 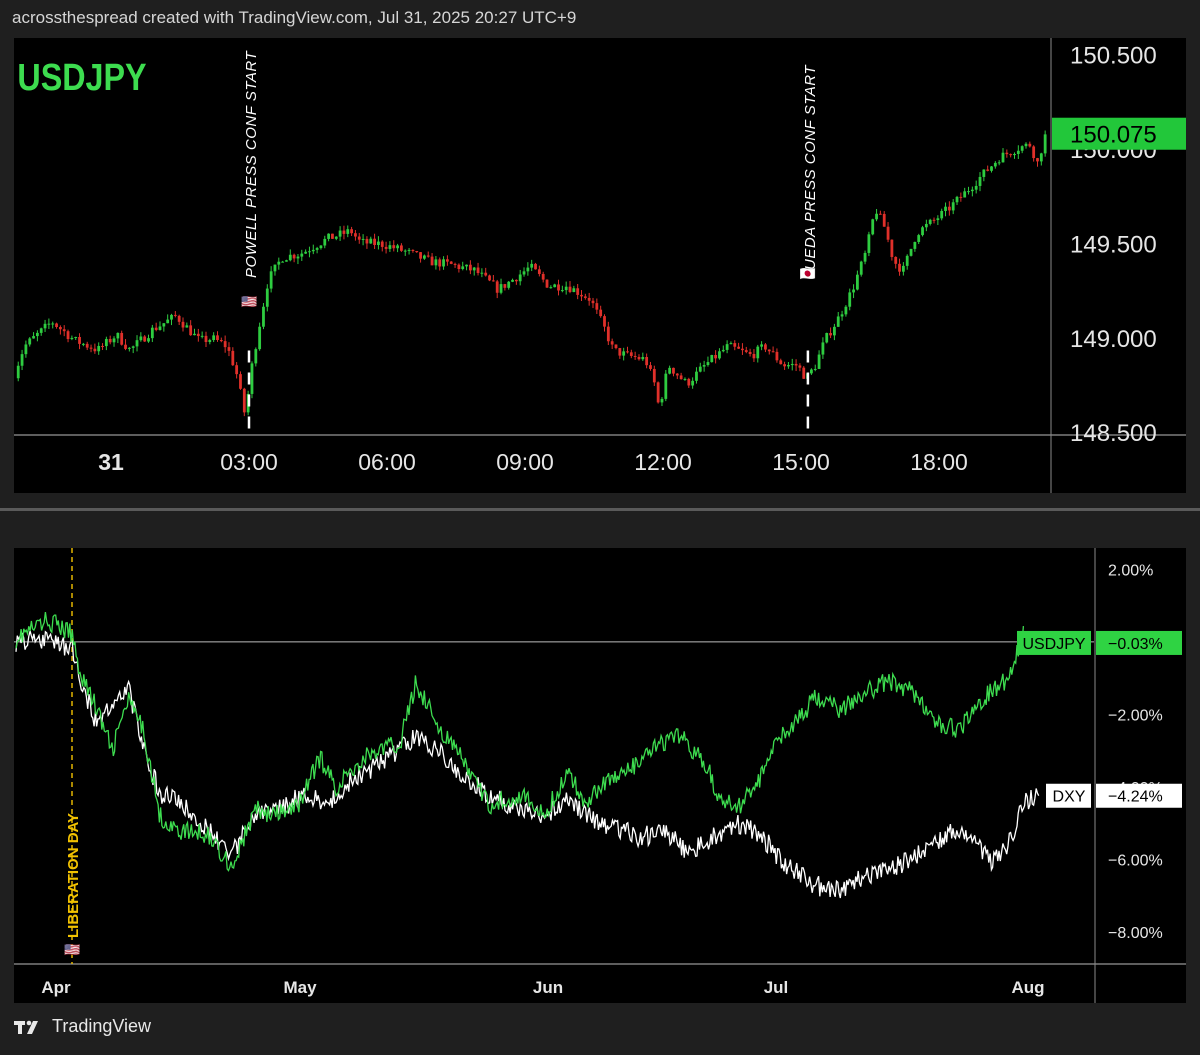 I want to click on event-label-group: POWELL PRESS CONF START, so click(x=251, y=164).